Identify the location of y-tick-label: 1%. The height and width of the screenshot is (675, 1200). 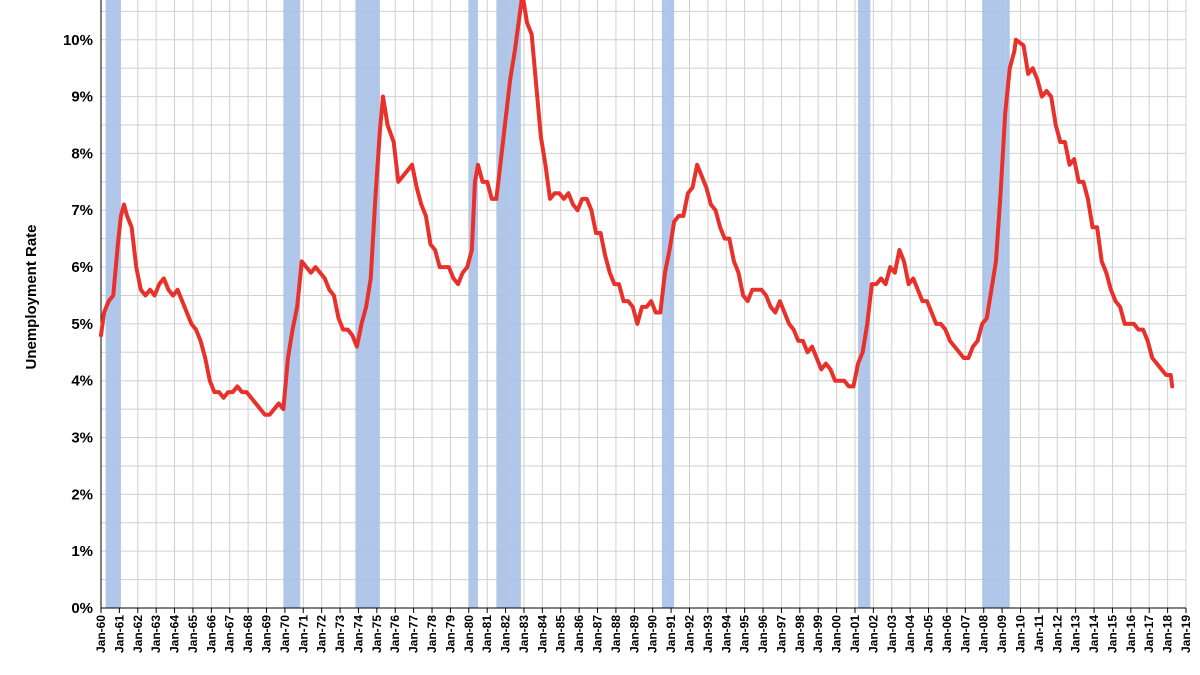
(82, 551).